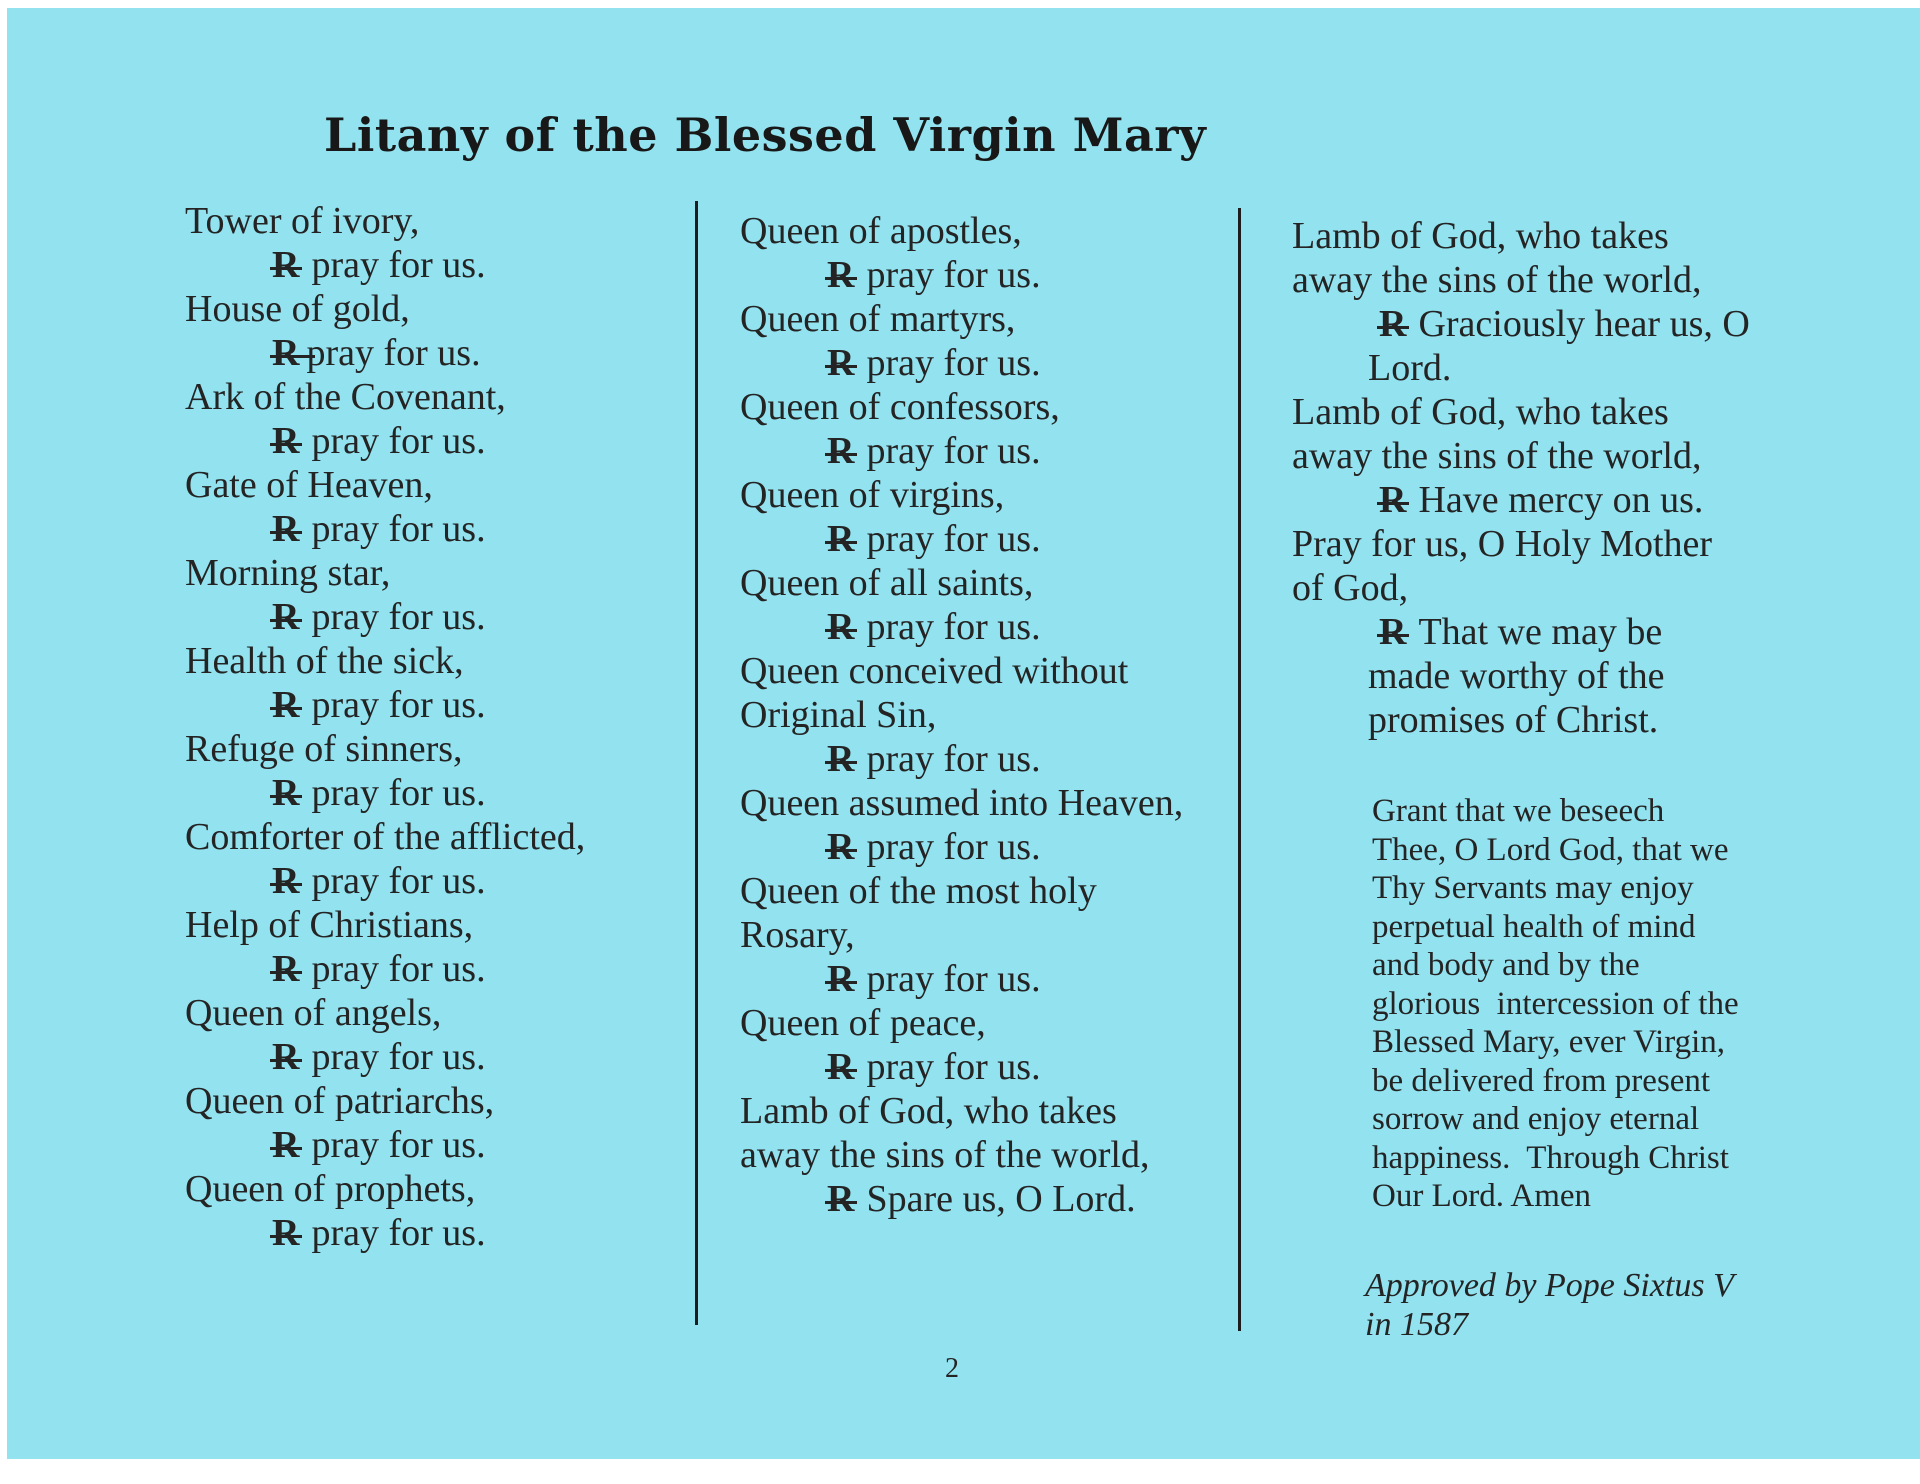  Describe the element at coordinates (765, 135) in the screenshot. I see `page-title: Litany of the Blessed Virgin Mary` at that location.